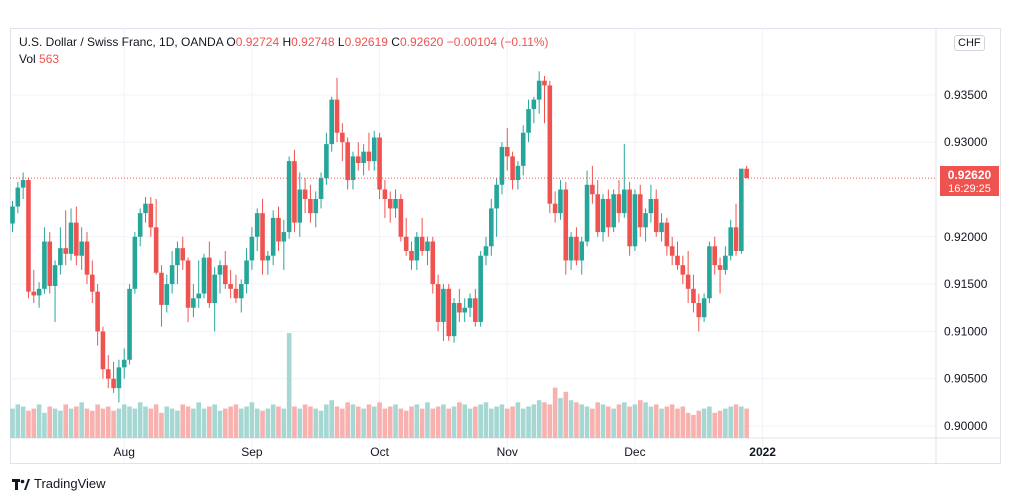  What do you see at coordinates (497, 42) in the screenshot?
I see `change-value: −0.00104 (−0.11%)` at bounding box center [497, 42].